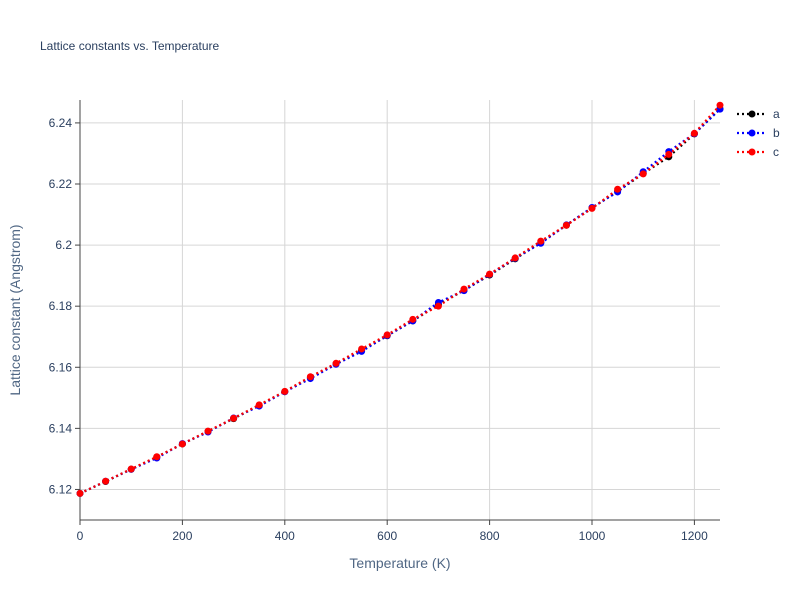 The width and height of the screenshot is (800, 600). Describe the element at coordinates (776, 133) in the screenshot. I see `legend-label-b: b` at that location.